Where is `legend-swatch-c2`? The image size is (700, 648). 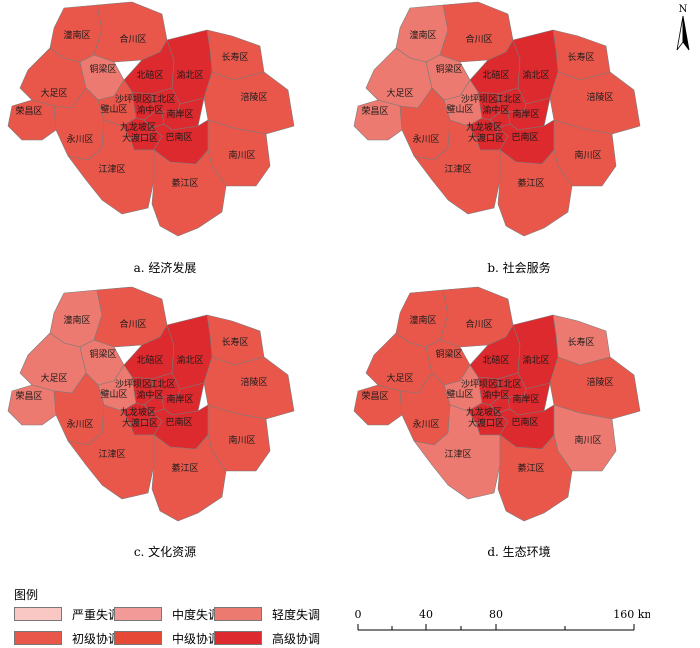 legend-swatch-c2 is located at coordinates (138, 614).